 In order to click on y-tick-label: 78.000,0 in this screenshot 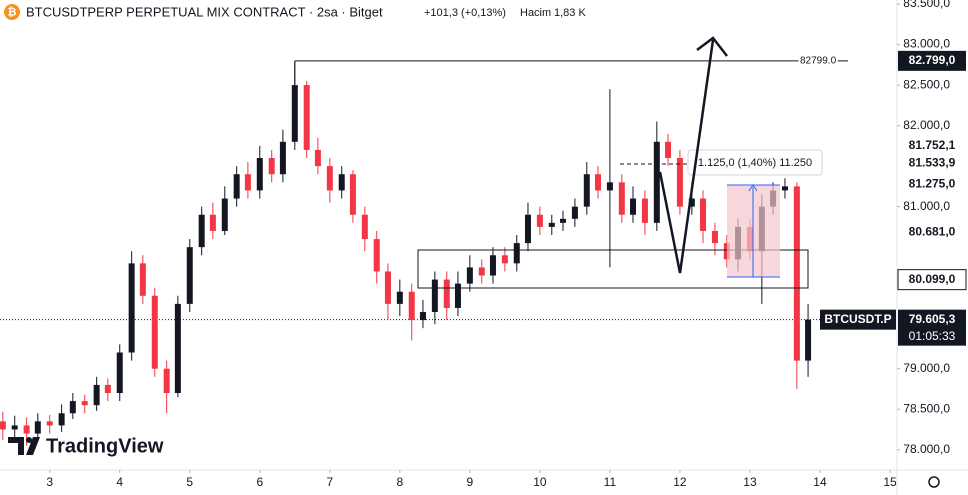, I will do `click(926, 449)`.